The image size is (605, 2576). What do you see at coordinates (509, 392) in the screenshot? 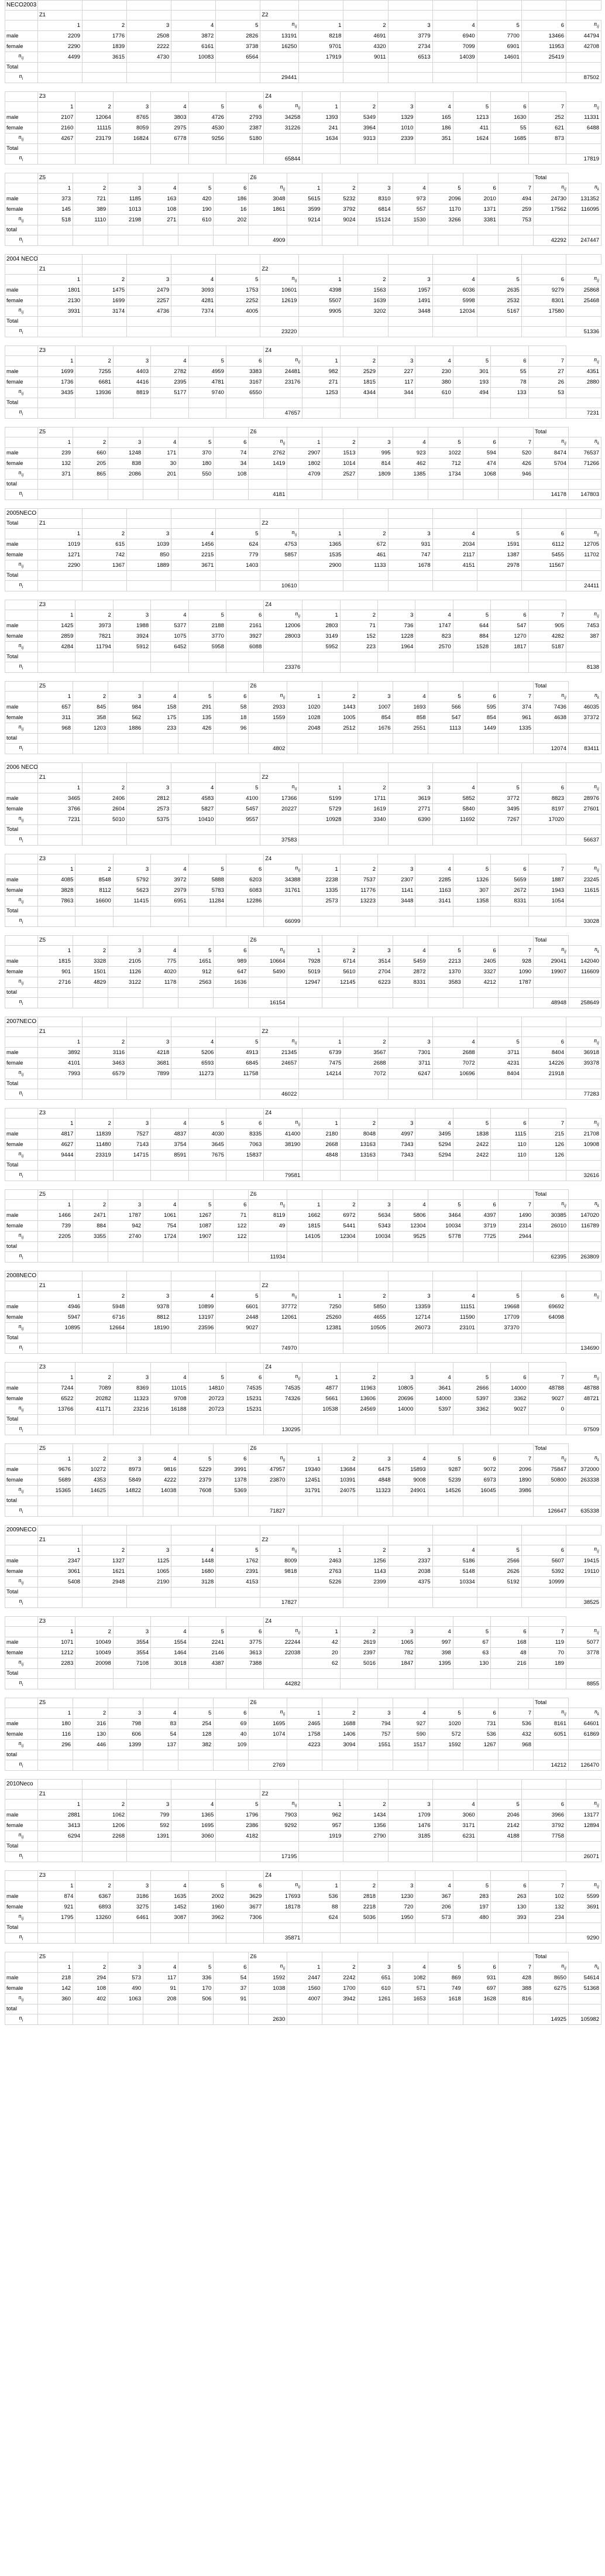
I see `col-total-cell: 133` at bounding box center [509, 392].